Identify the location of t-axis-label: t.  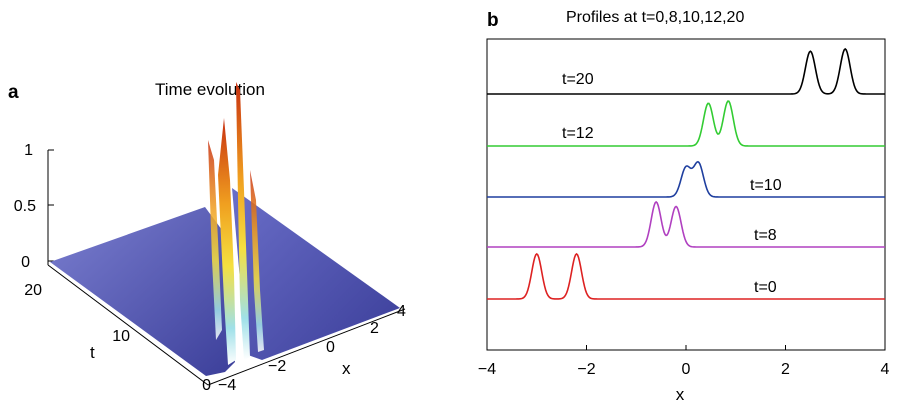
(92, 352).